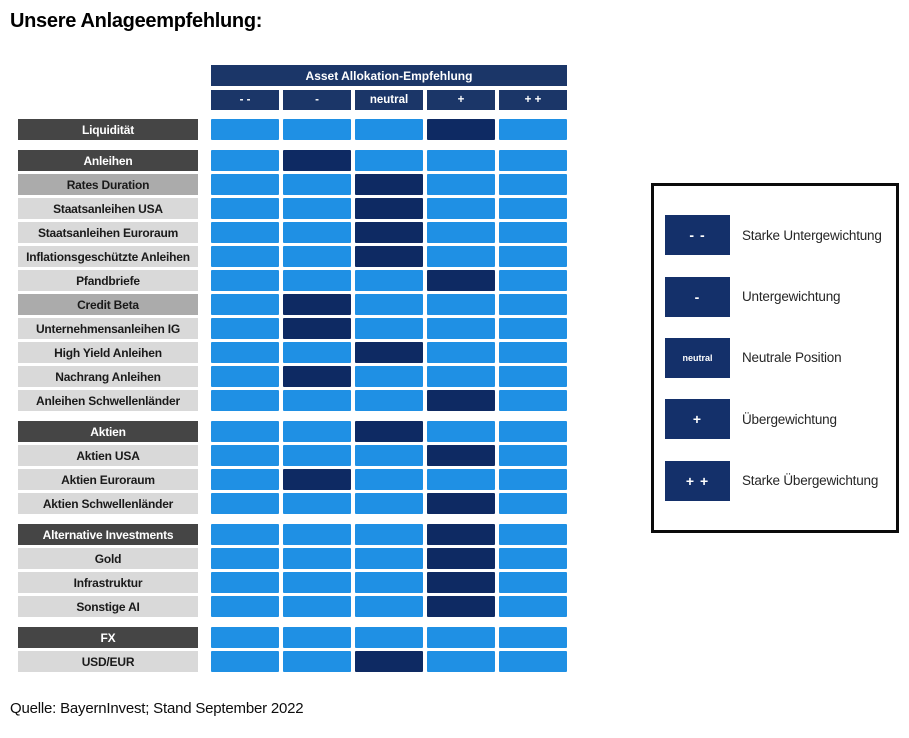 The height and width of the screenshot is (738, 909). I want to click on row-group: FX USD/EUR, so click(292, 649).